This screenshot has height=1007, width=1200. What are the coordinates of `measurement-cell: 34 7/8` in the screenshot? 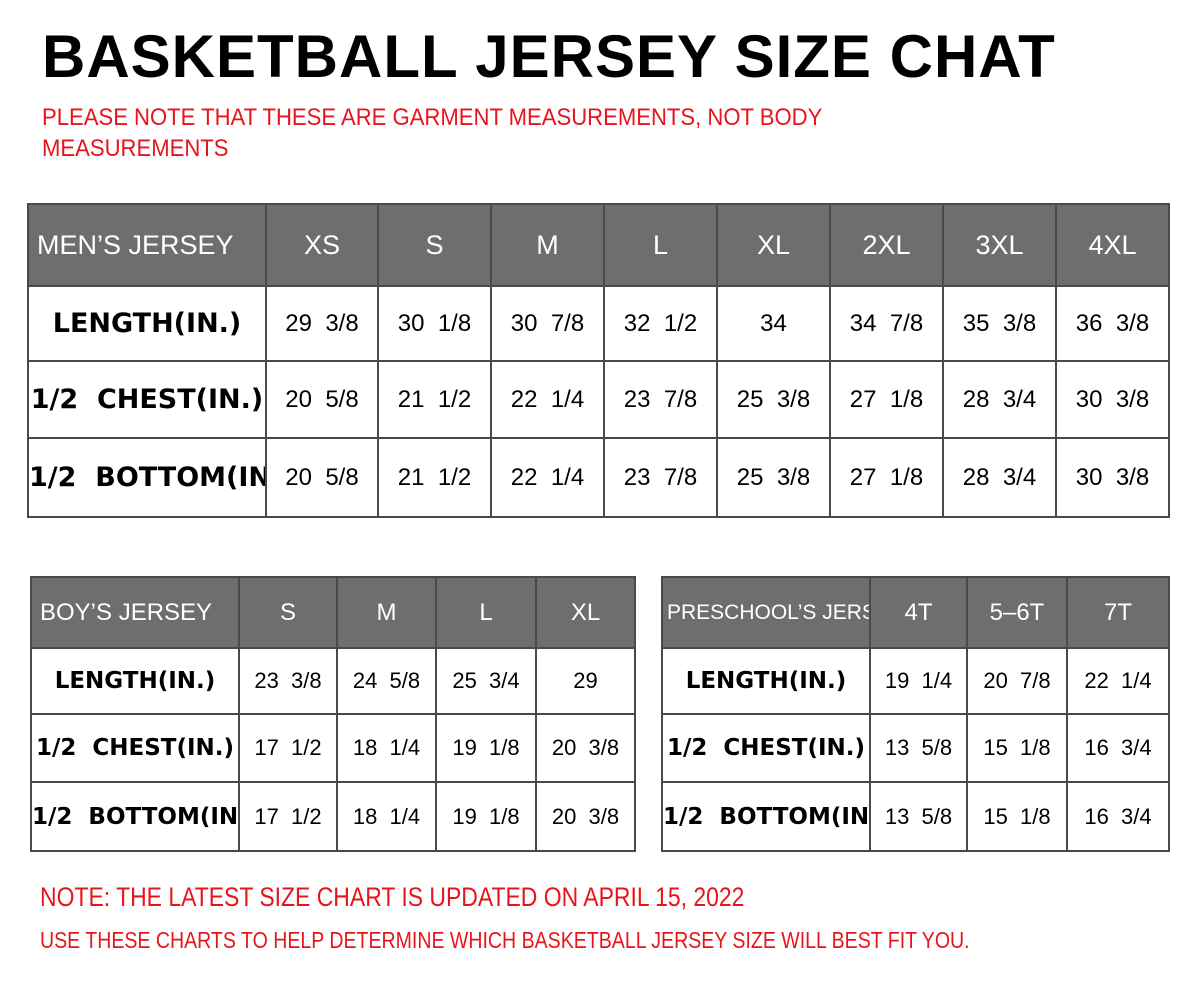 It's located at (886, 323).